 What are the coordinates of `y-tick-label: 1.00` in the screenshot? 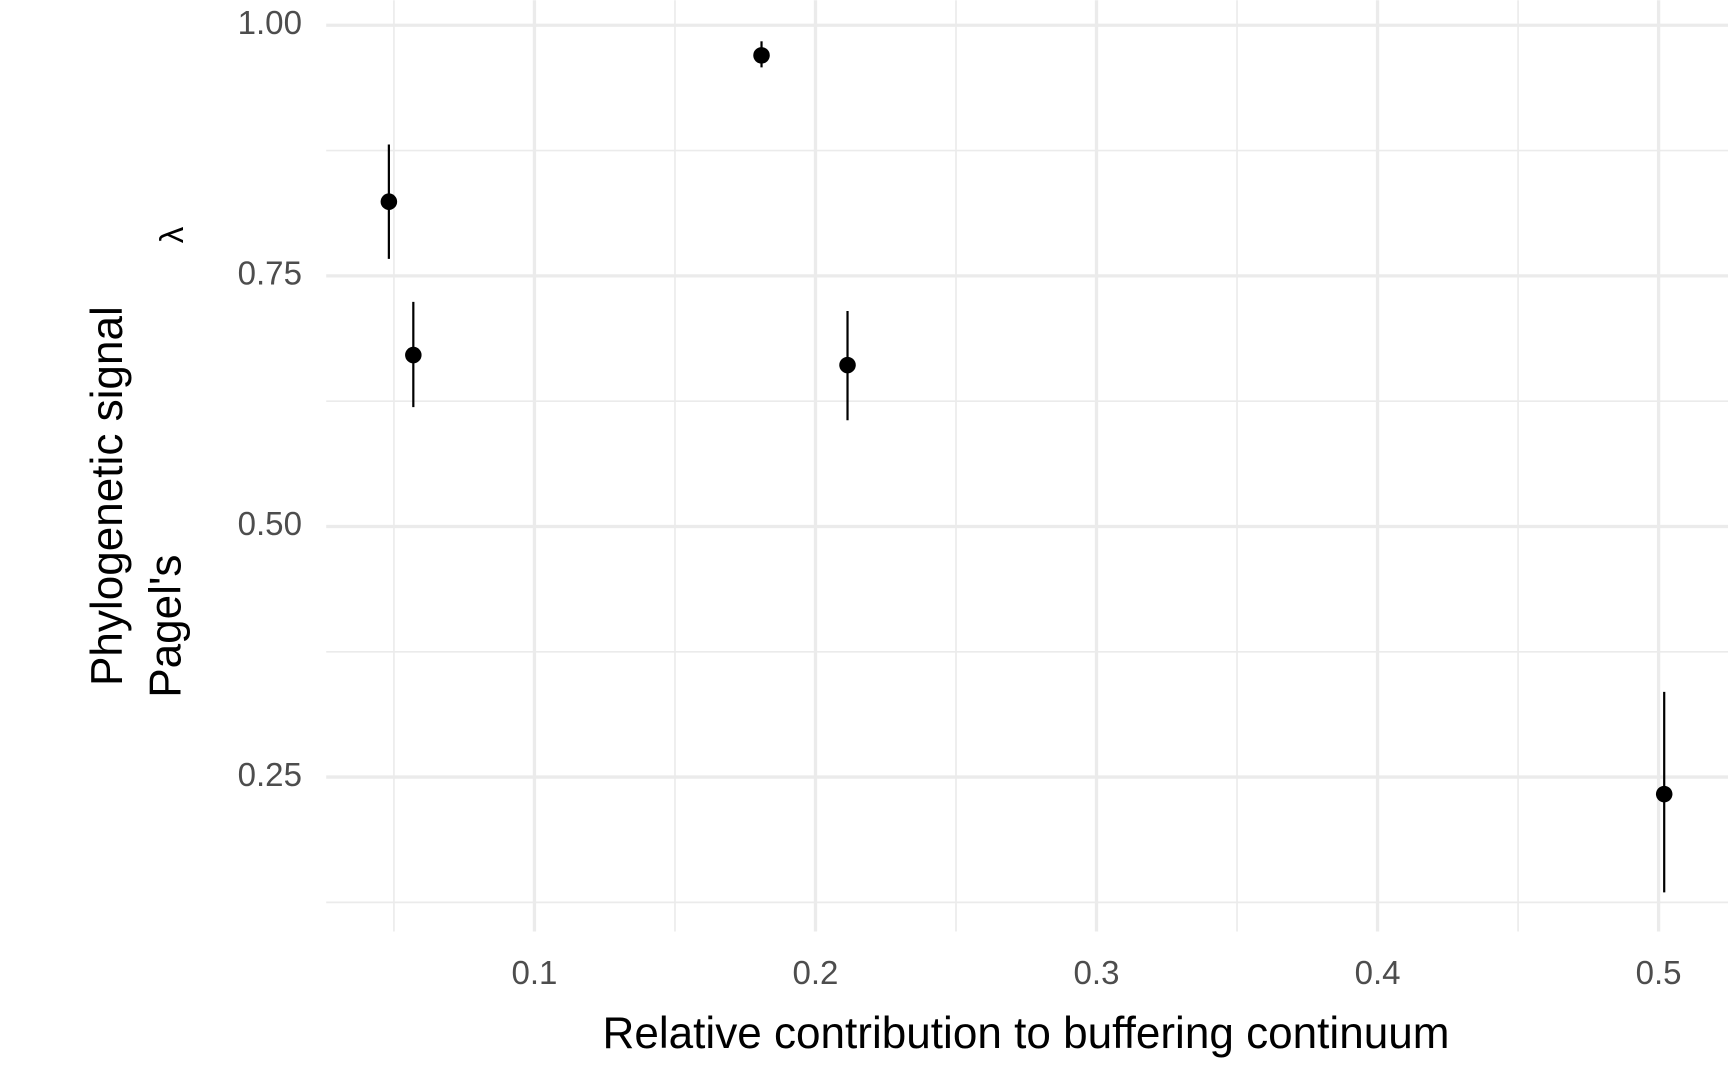 It's located at (270, 23).